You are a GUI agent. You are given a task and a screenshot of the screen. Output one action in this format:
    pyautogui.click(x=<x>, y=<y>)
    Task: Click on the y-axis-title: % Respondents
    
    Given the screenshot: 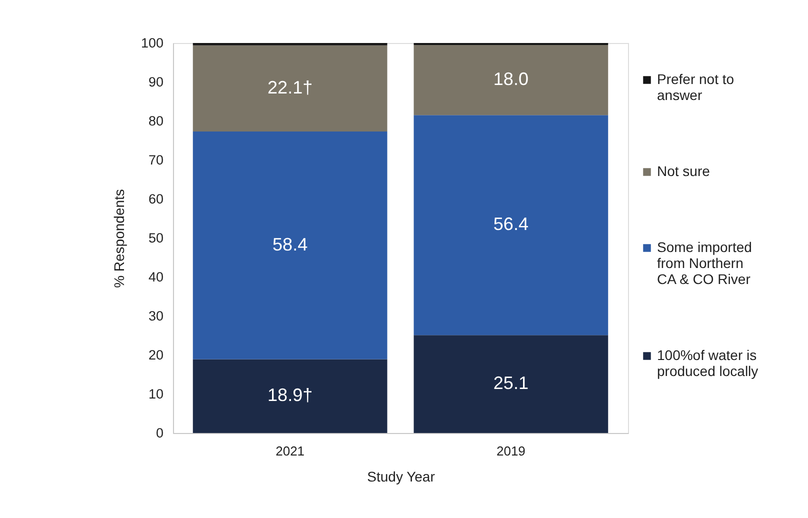 What is the action you would take?
    pyautogui.click(x=118, y=238)
    